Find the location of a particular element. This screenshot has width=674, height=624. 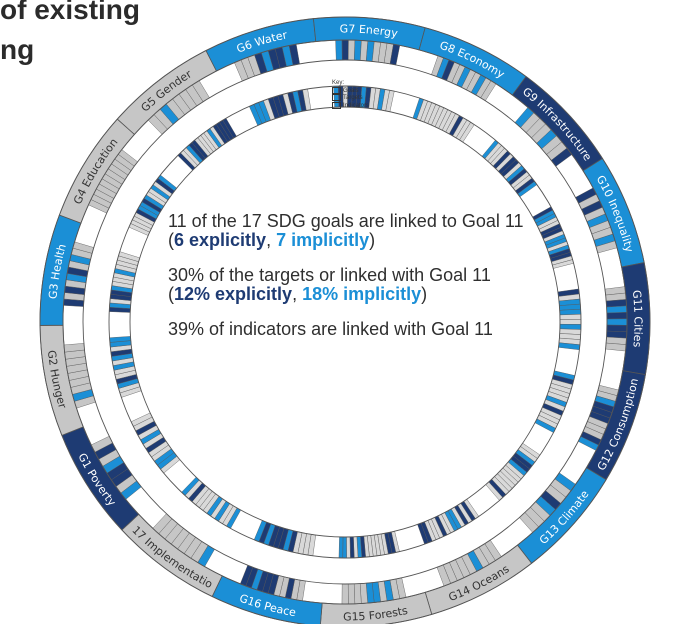

key-item-targets-label: Targets is located at coordinates (353, 98).